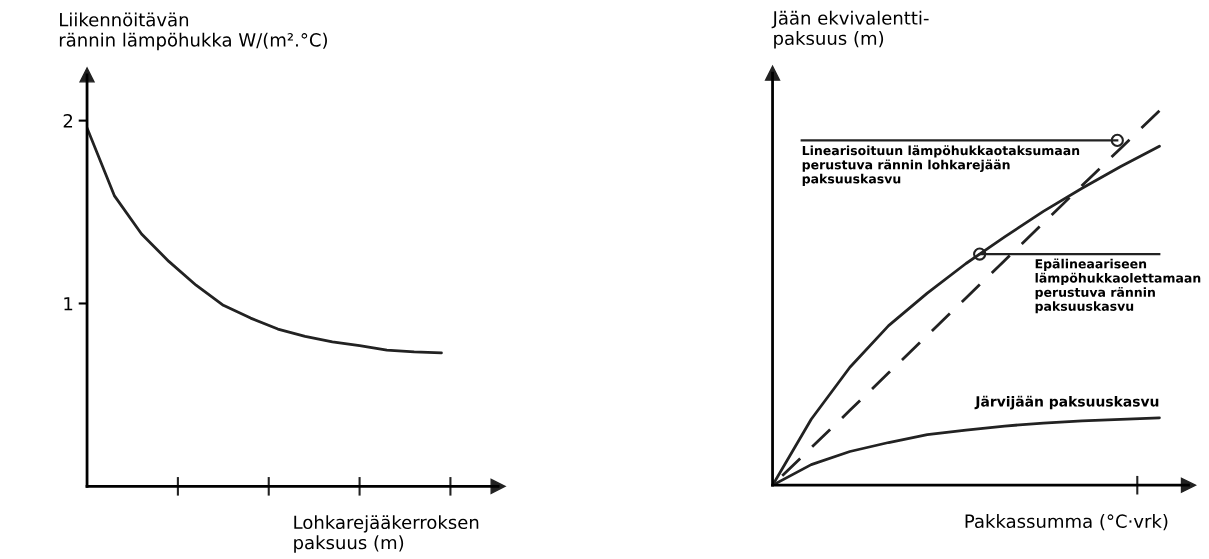 The width and height of the screenshot is (1209, 559). What do you see at coordinates (68, 304) in the screenshot?
I see `y-tick-label: 1` at bounding box center [68, 304].